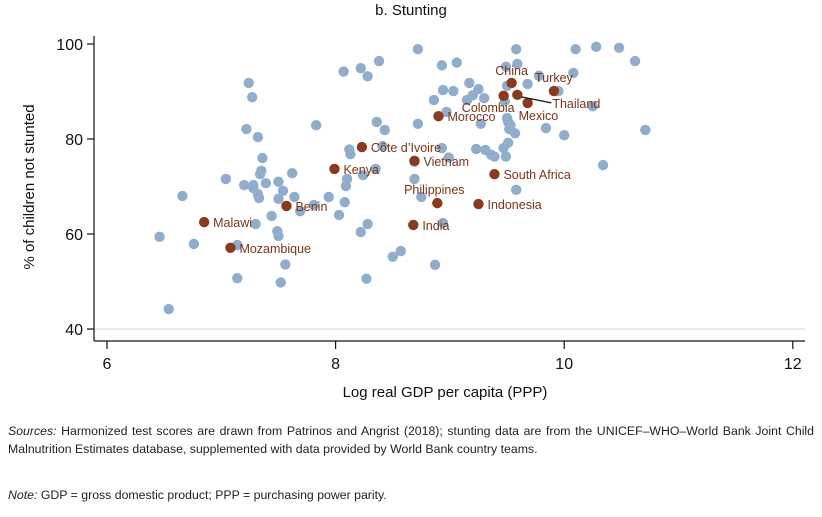 The width and height of the screenshot is (822, 517). I want to click on note-label: Note:, so click(23, 495).